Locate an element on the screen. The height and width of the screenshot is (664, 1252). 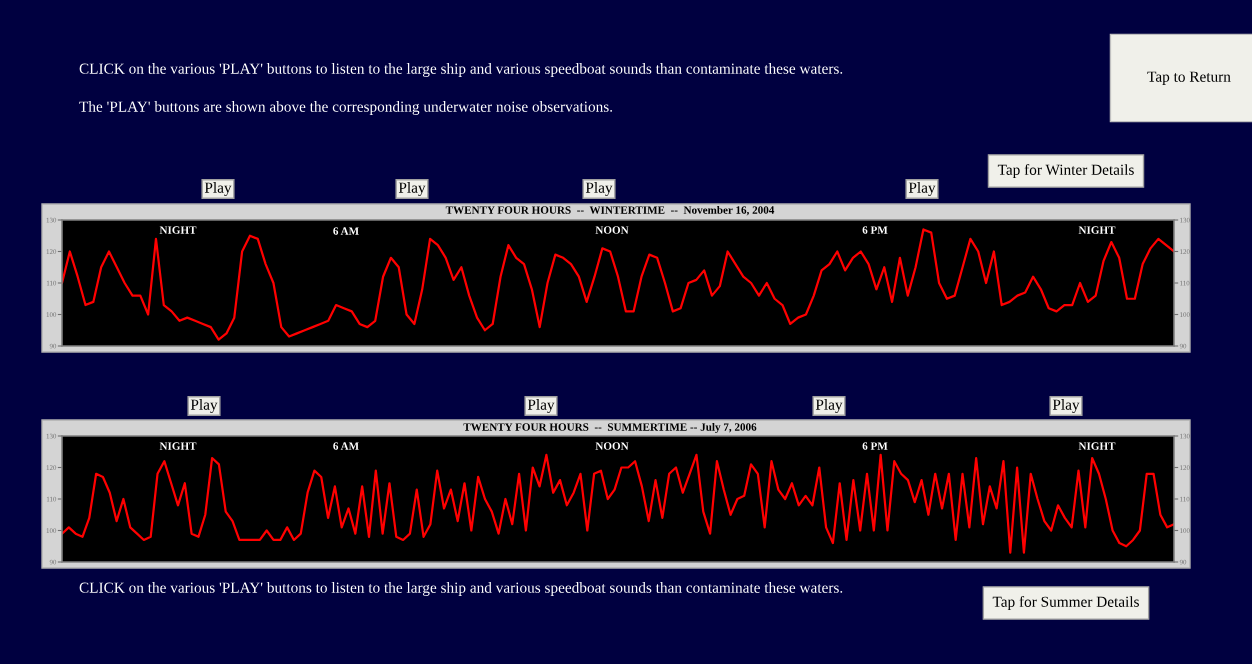
chart-title: TWENTY FOUR HOURS -- SUMMERTIME -- July 7, 2006 is located at coordinates (610, 428).